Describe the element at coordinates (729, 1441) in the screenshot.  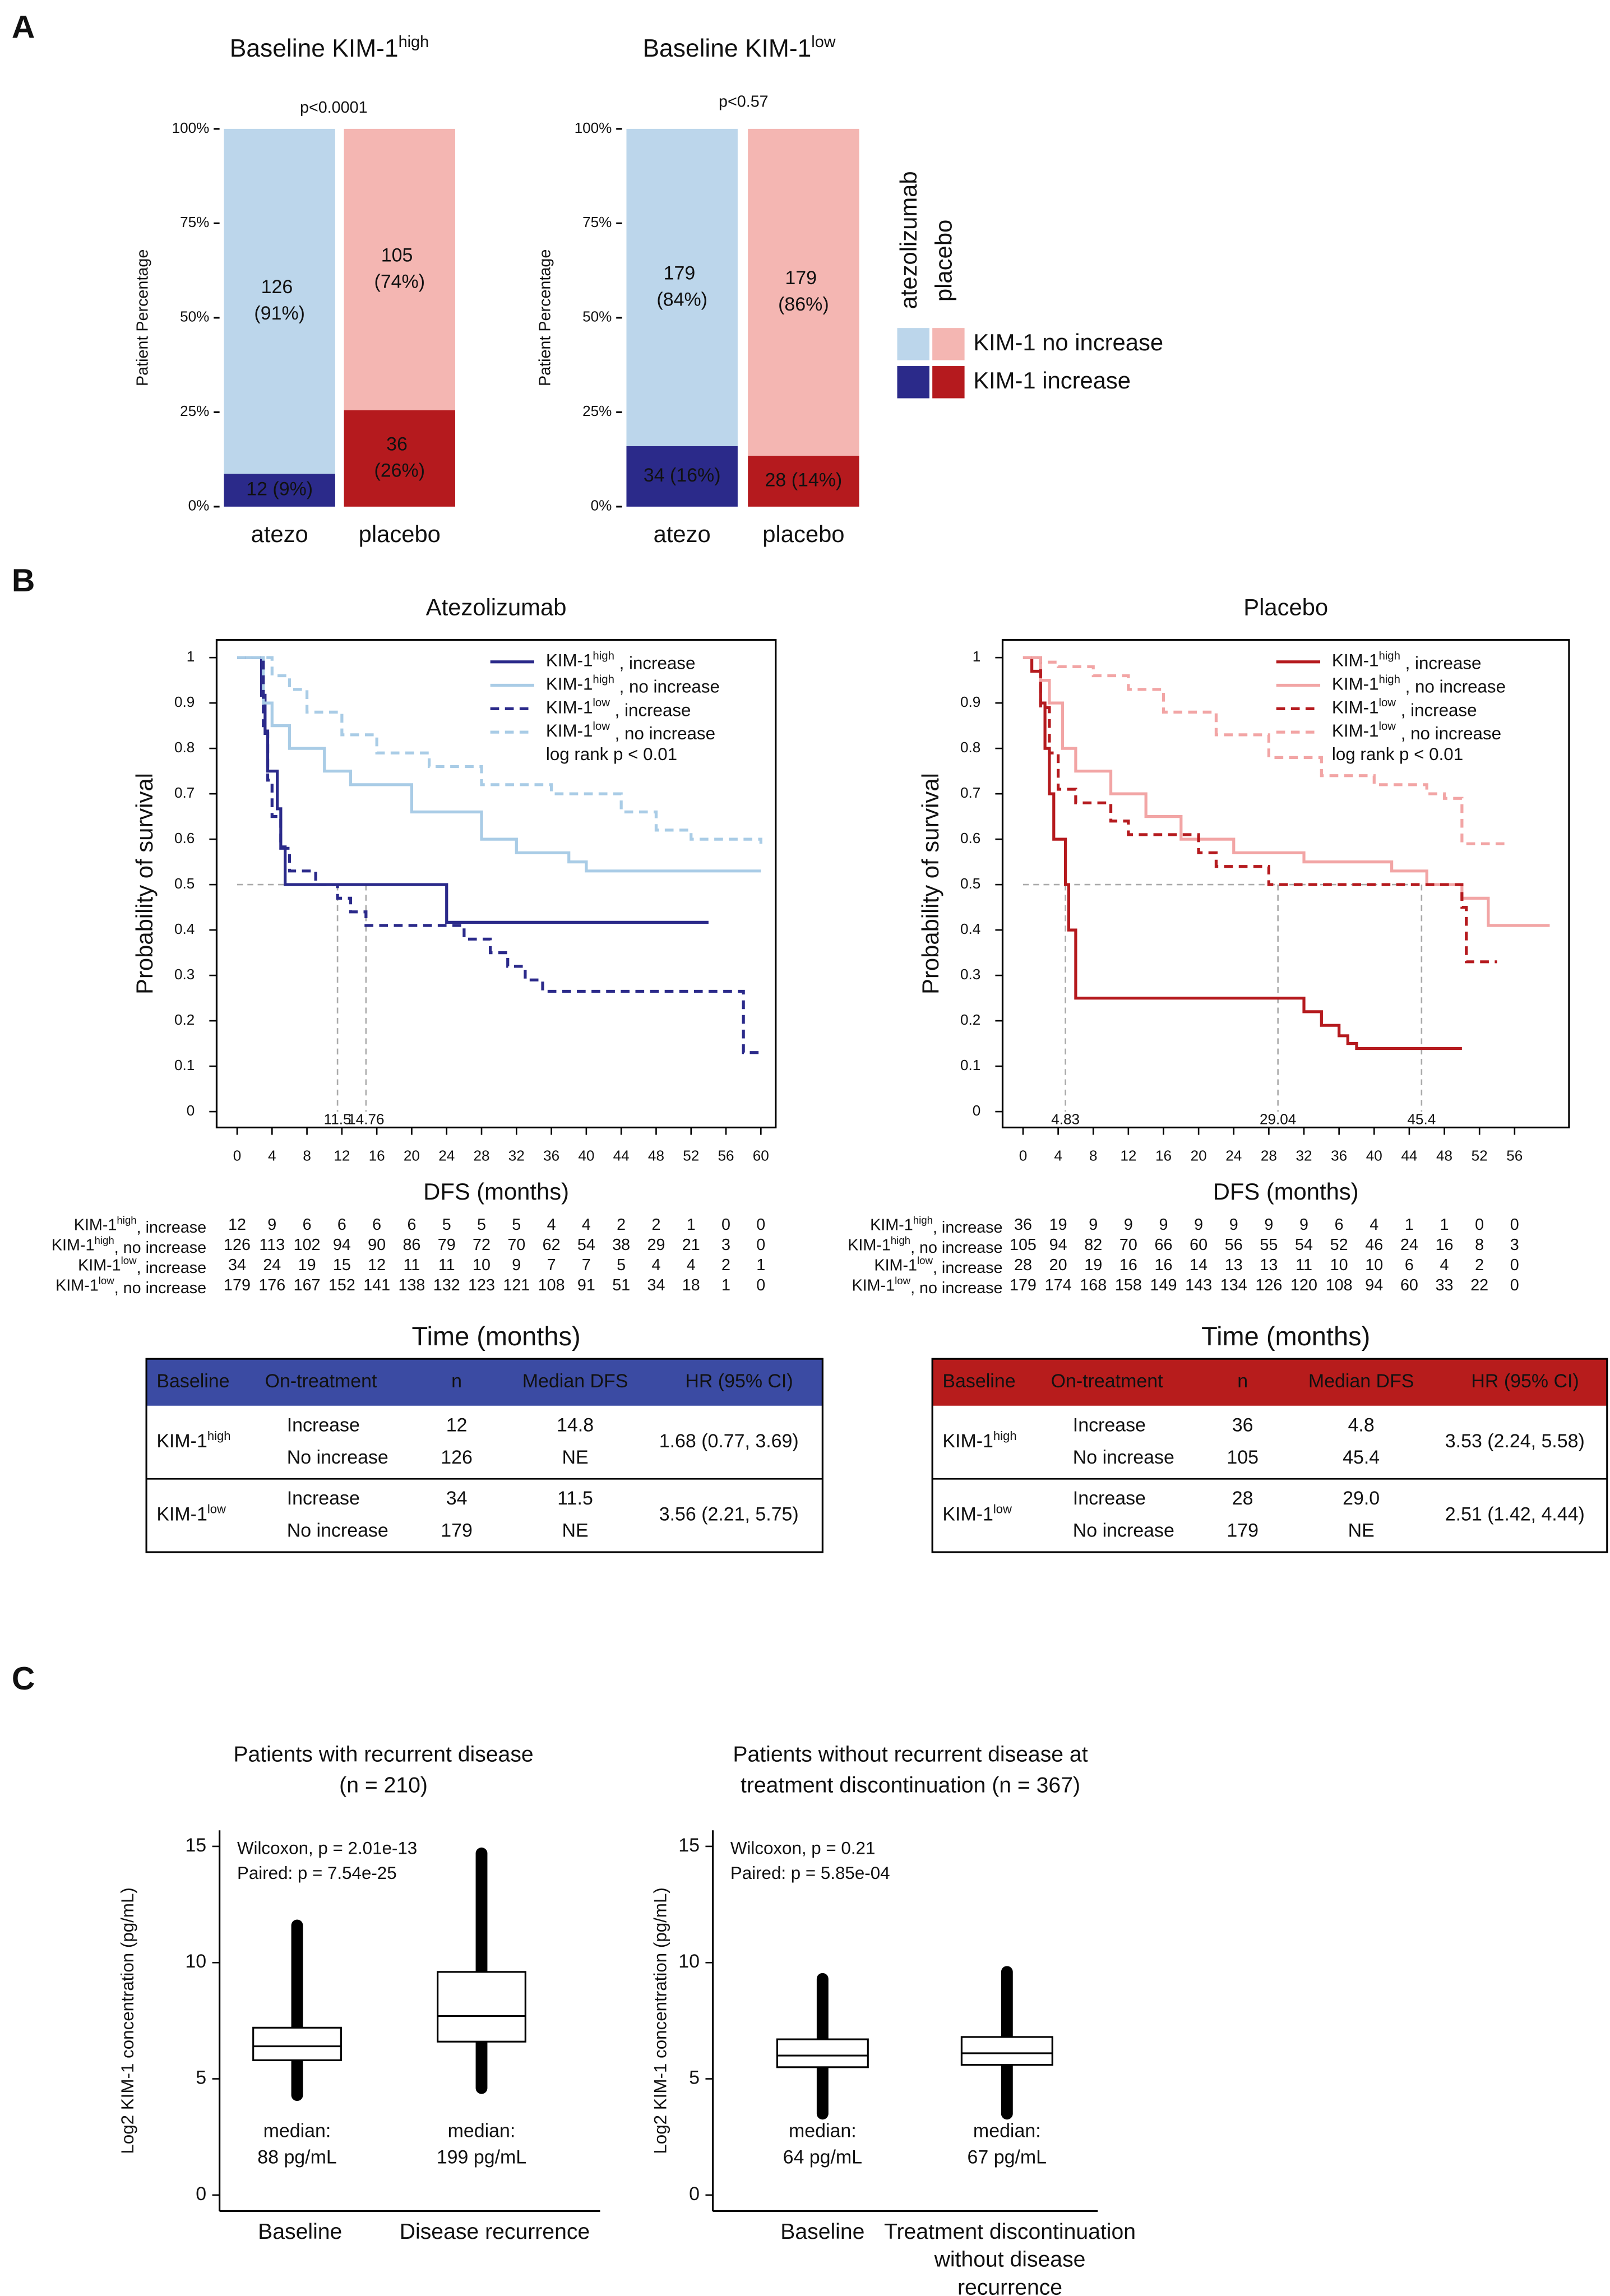
I see `table-cell: 1.68 (0.77, 3.69)` at that location.